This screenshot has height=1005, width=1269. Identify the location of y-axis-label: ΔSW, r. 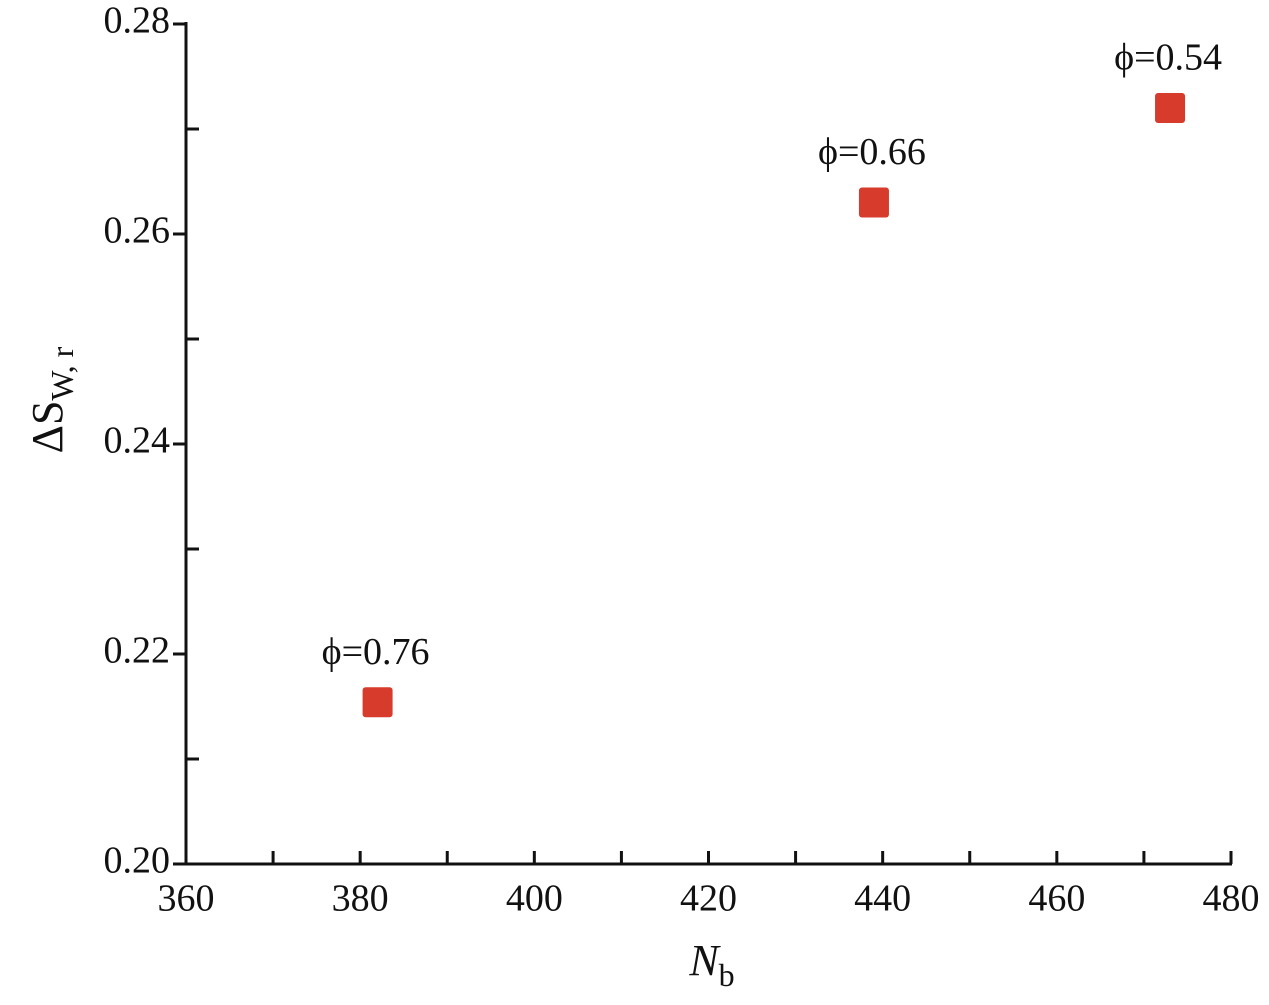
(51, 399).